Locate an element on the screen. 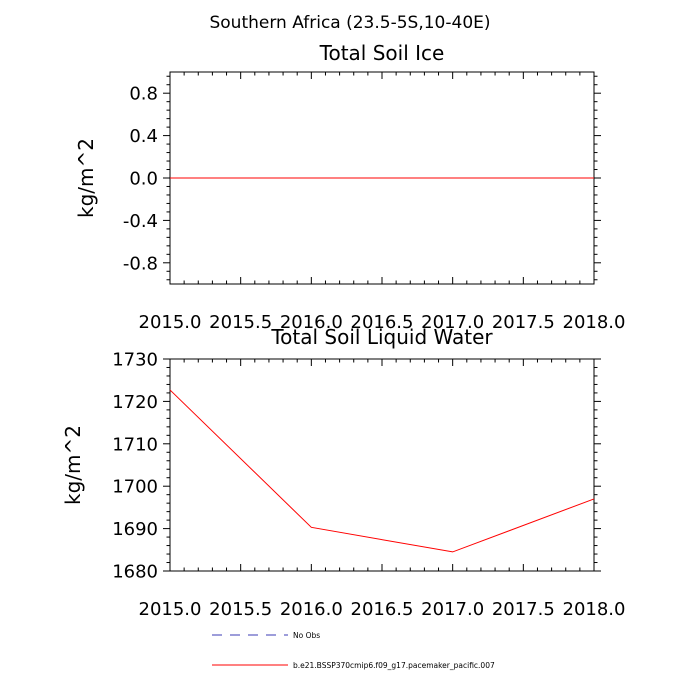 The width and height of the screenshot is (700, 700). series-lines is located at coordinates (382, 471).